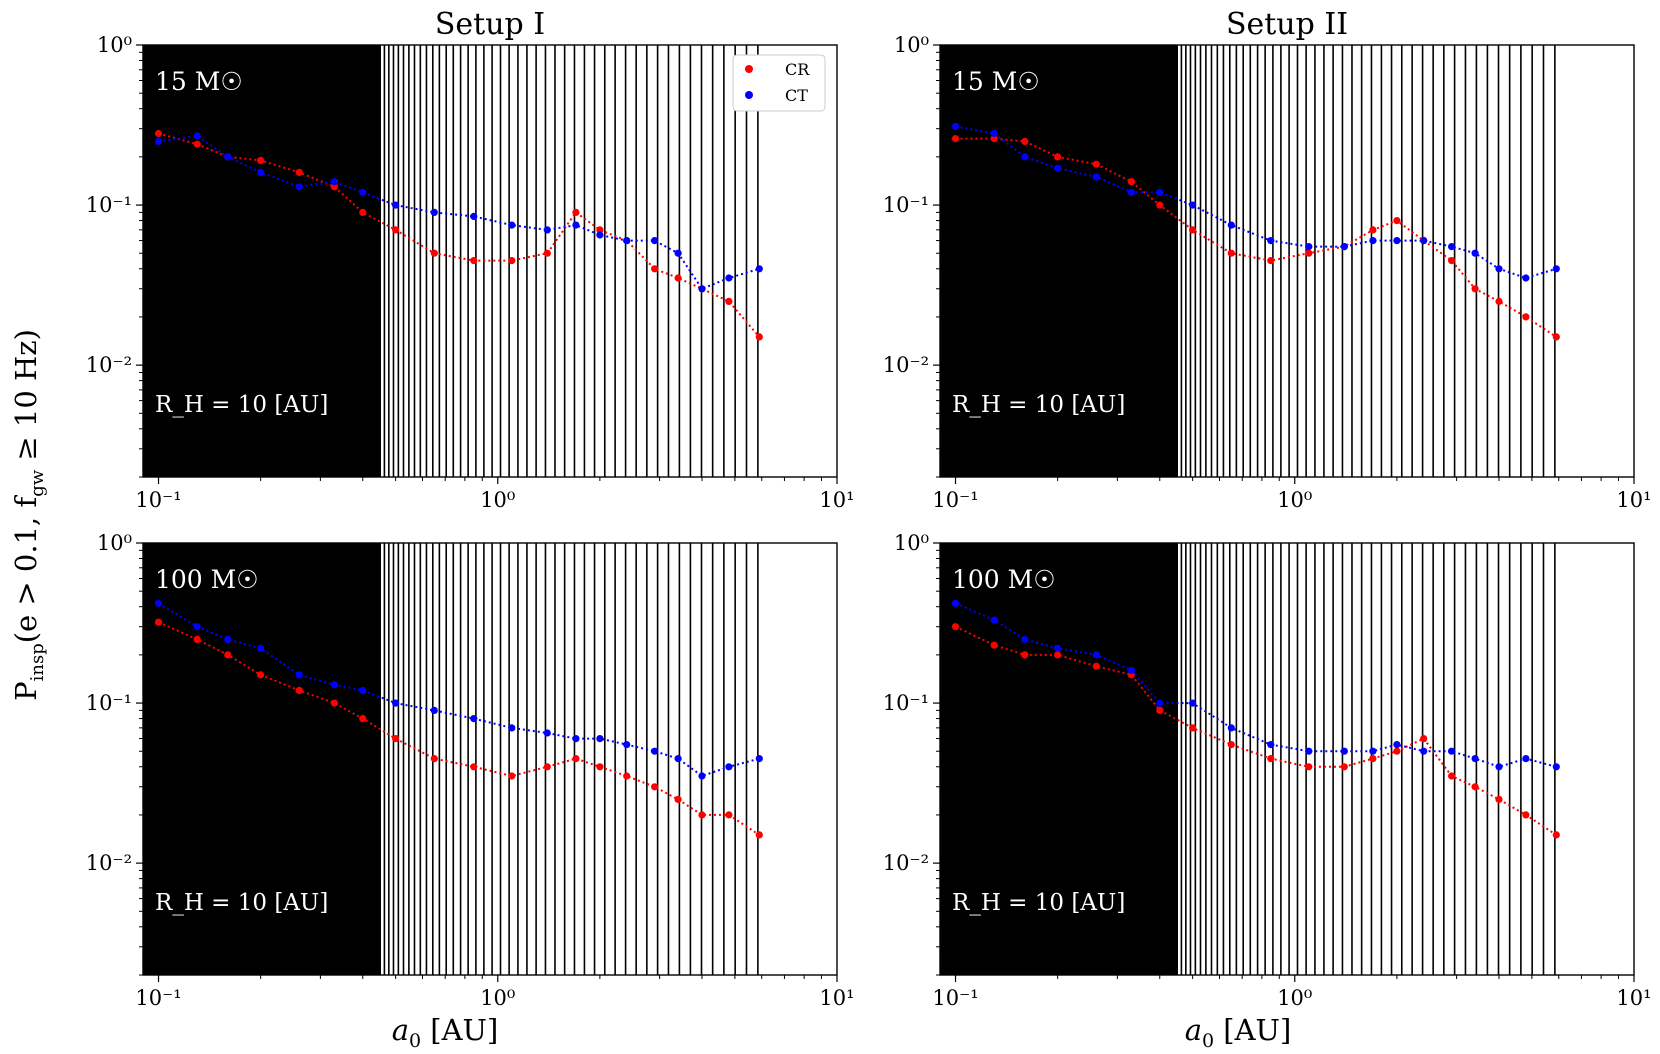 This screenshot has width=1660, height=1054. What do you see at coordinates (796, 95) in the screenshot?
I see `legend-label-ct: CT` at bounding box center [796, 95].